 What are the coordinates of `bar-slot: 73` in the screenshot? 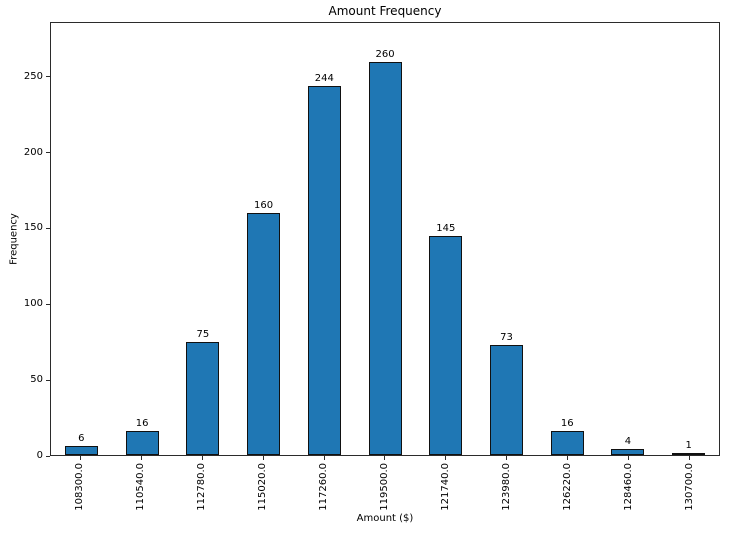 It's located at (506, 239).